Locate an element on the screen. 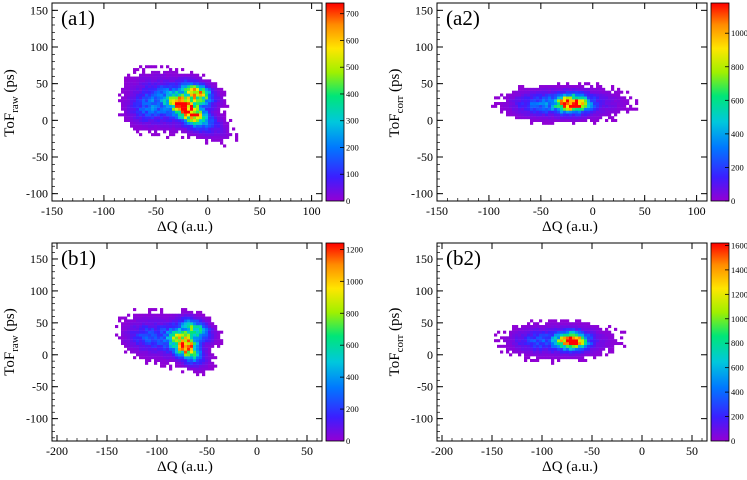 This screenshot has width=747, height=480. y-tick-label: 0 is located at coordinates (45, 120).